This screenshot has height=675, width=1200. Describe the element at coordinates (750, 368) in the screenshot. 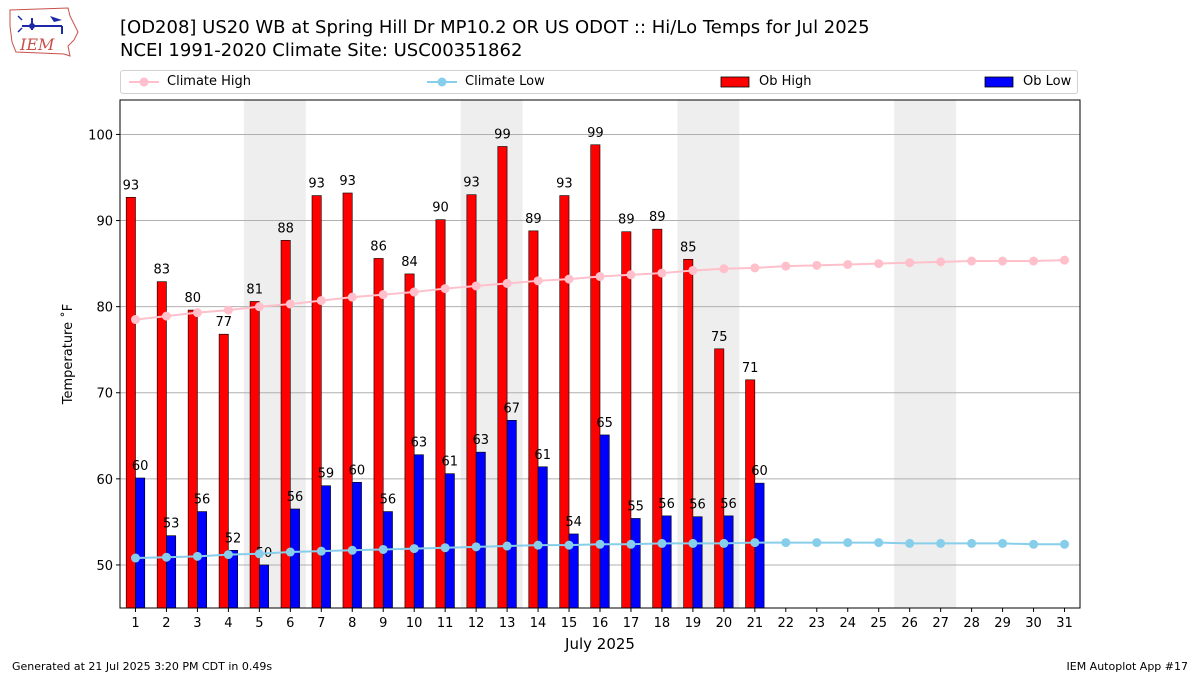

I see `ob-high-label: 71` at that location.